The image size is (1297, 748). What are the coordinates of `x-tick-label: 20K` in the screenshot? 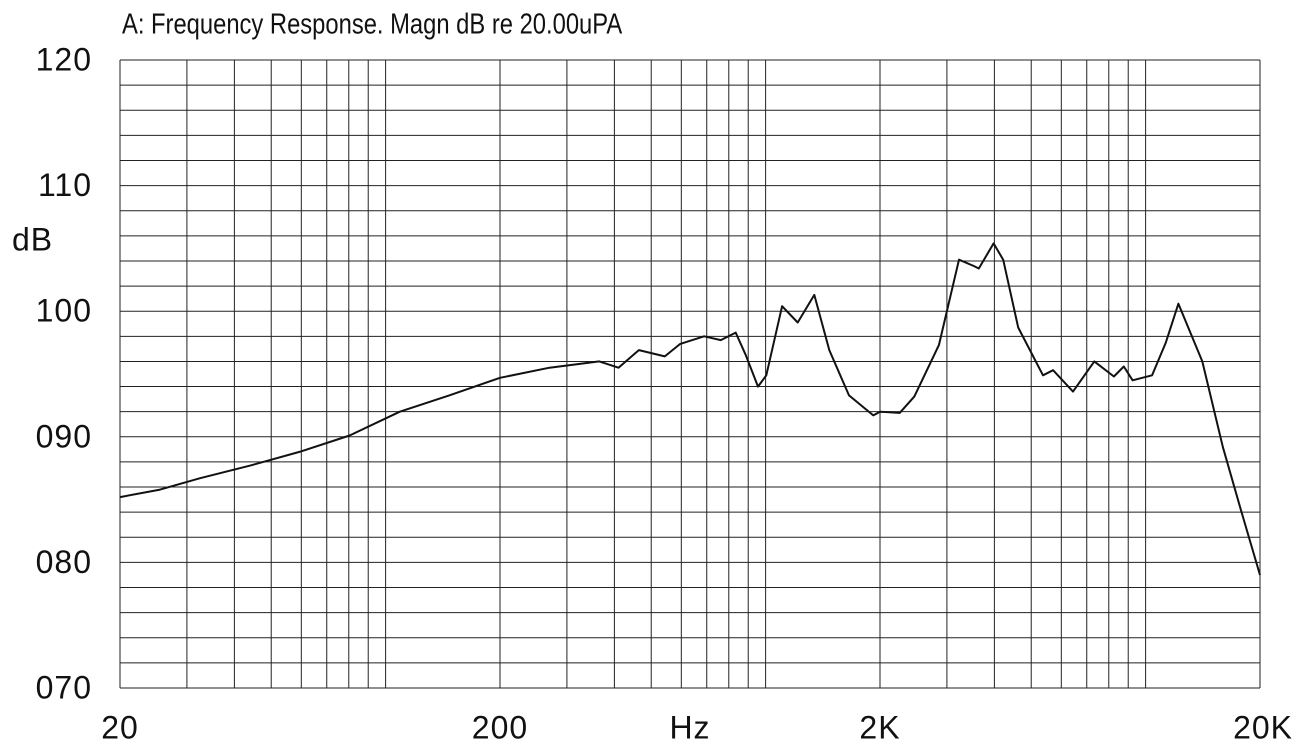 It's located at (1263, 727).